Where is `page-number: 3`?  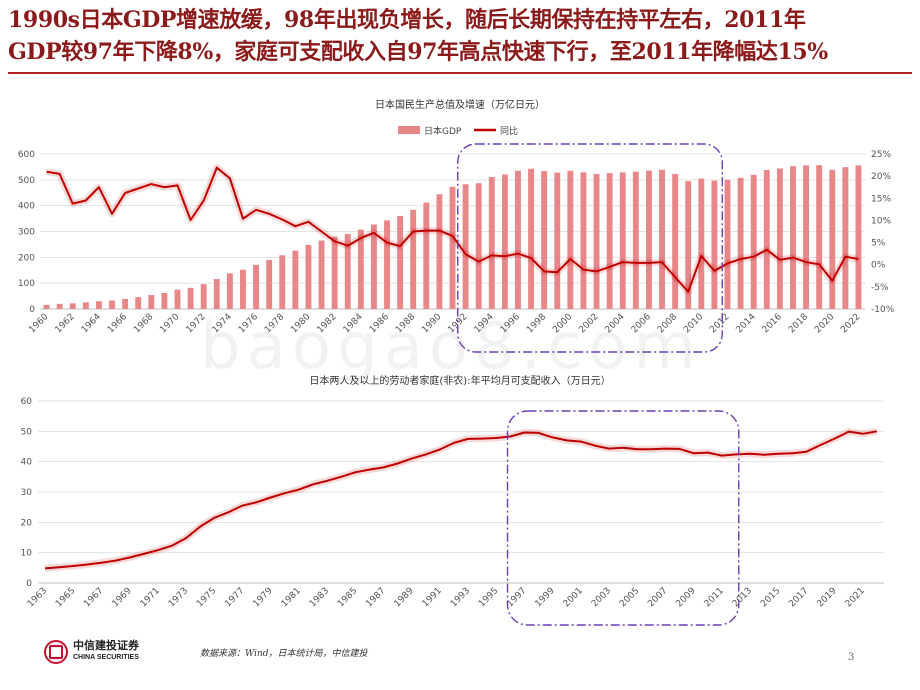
page-number: 3 is located at coordinates (851, 657).